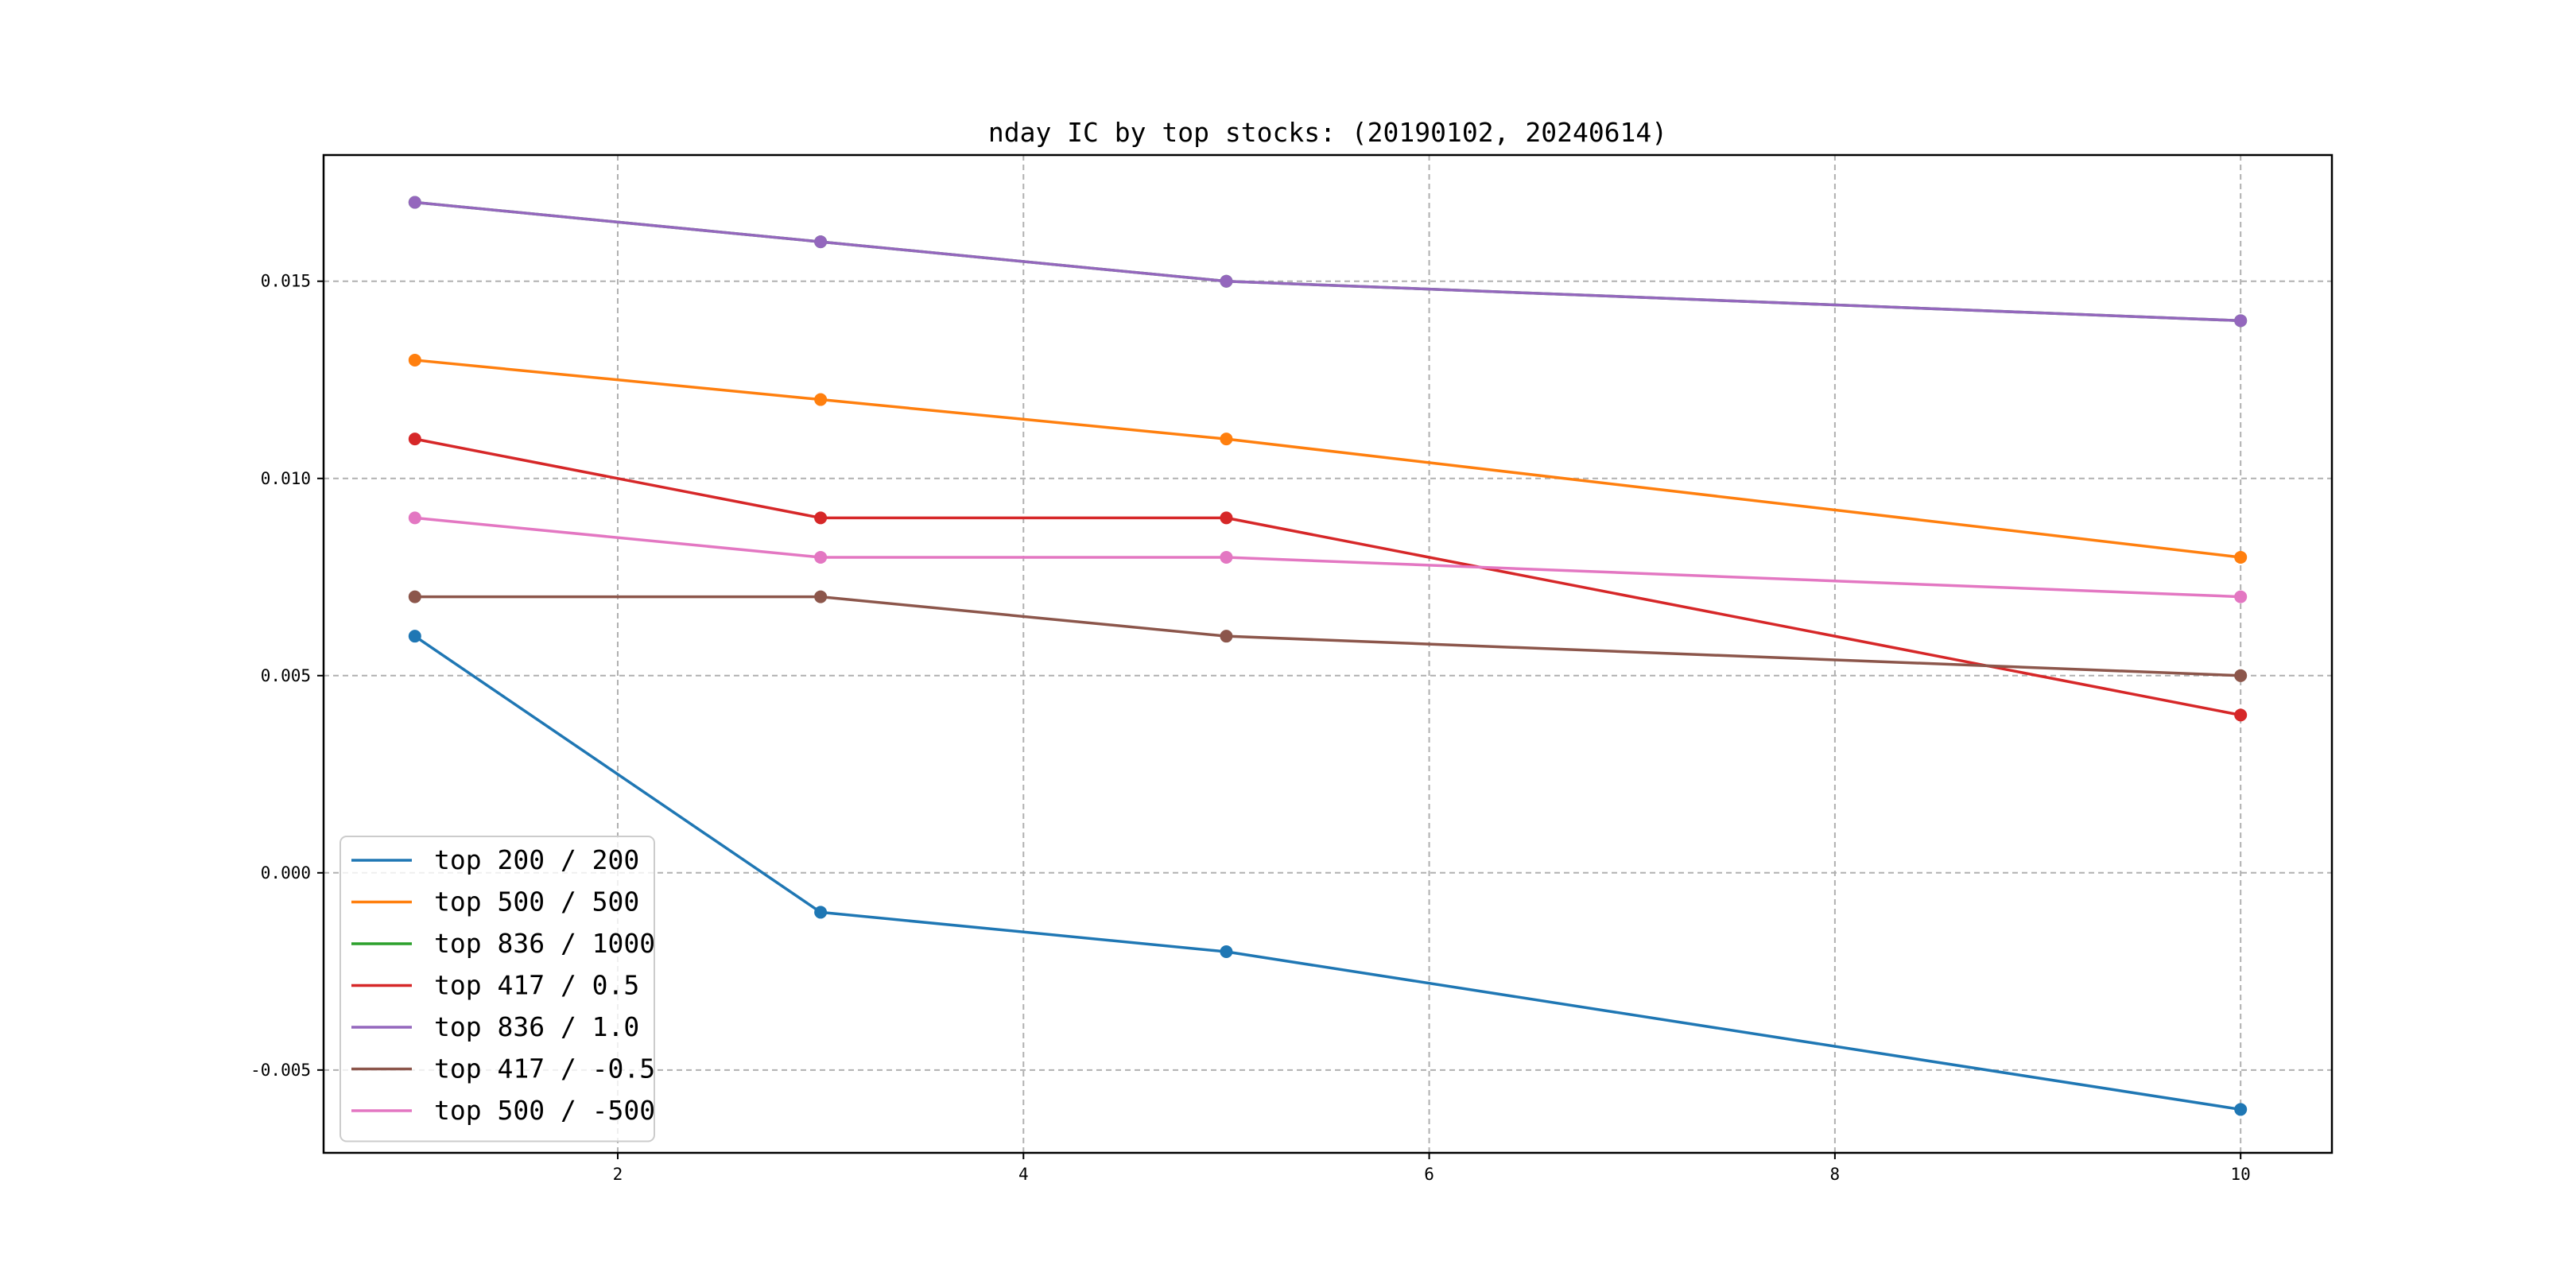  What do you see at coordinates (537, 1026) in the screenshot?
I see `legend-label: top 836 / 1.0` at bounding box center [537, 1026].